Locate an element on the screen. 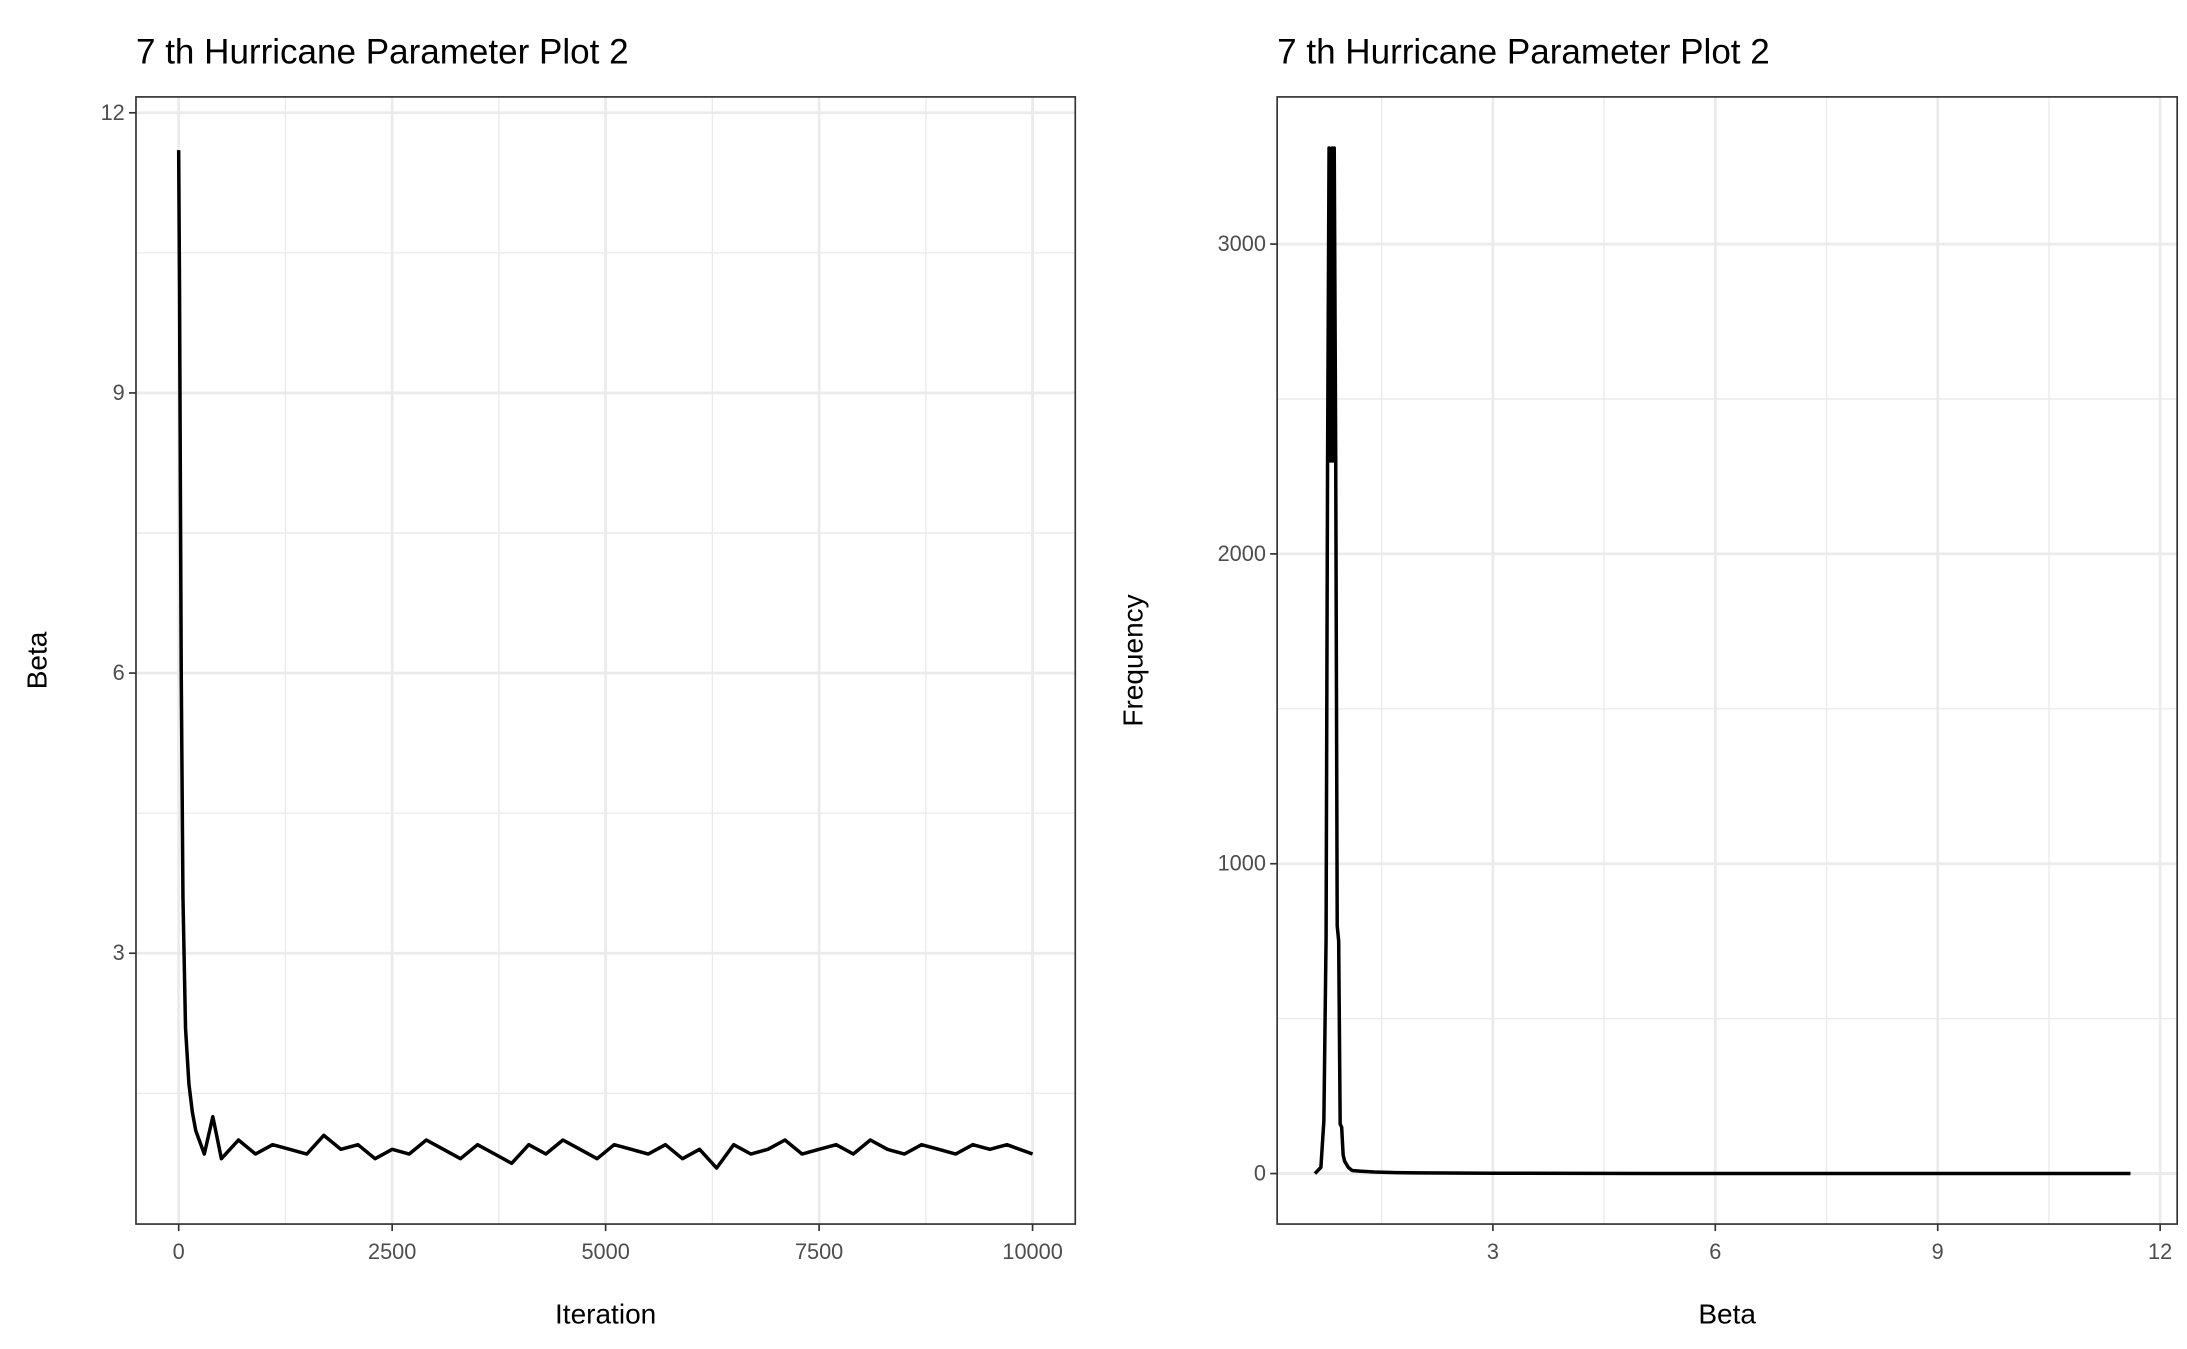 This screenshot has height=1349, width=2187. y-tick-label: 0 is located at coordinates (1260, 1173).